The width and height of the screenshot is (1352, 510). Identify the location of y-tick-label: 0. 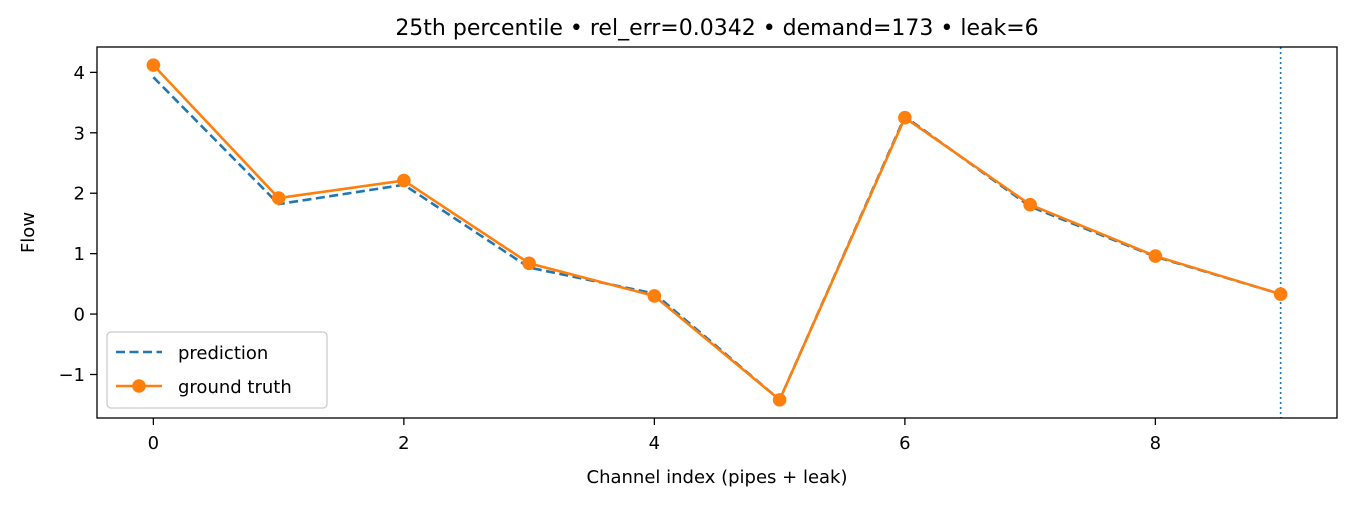
(79, 315).